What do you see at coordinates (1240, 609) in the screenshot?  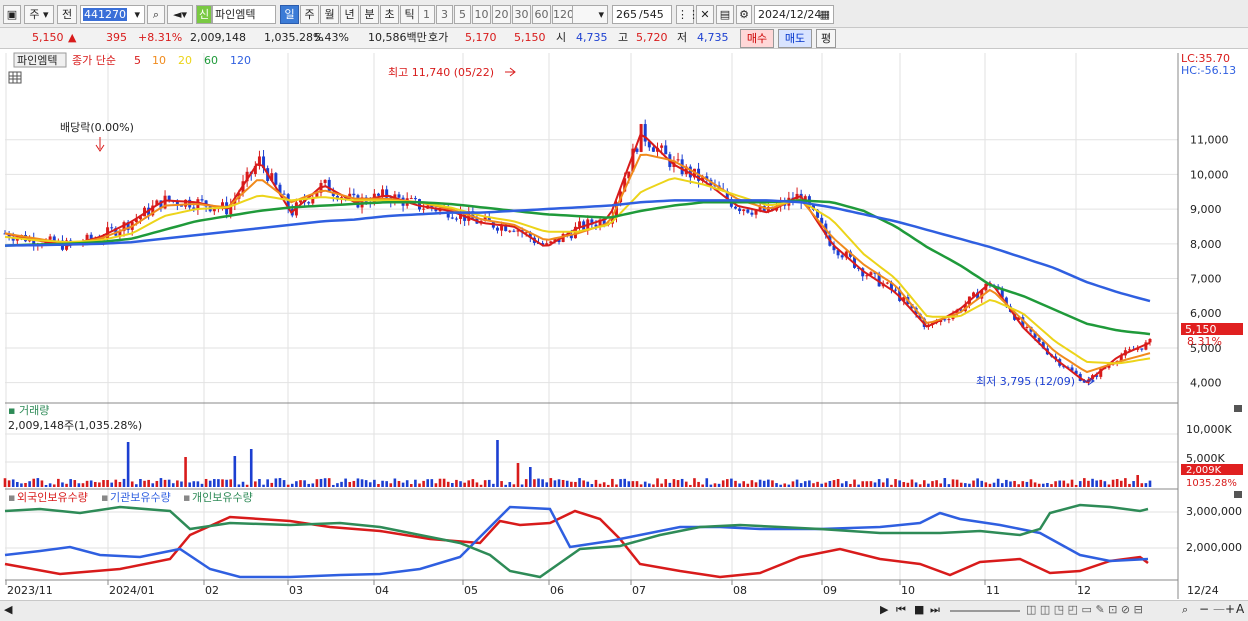 I see `font-button: A` at bounding box center [1240, 609].